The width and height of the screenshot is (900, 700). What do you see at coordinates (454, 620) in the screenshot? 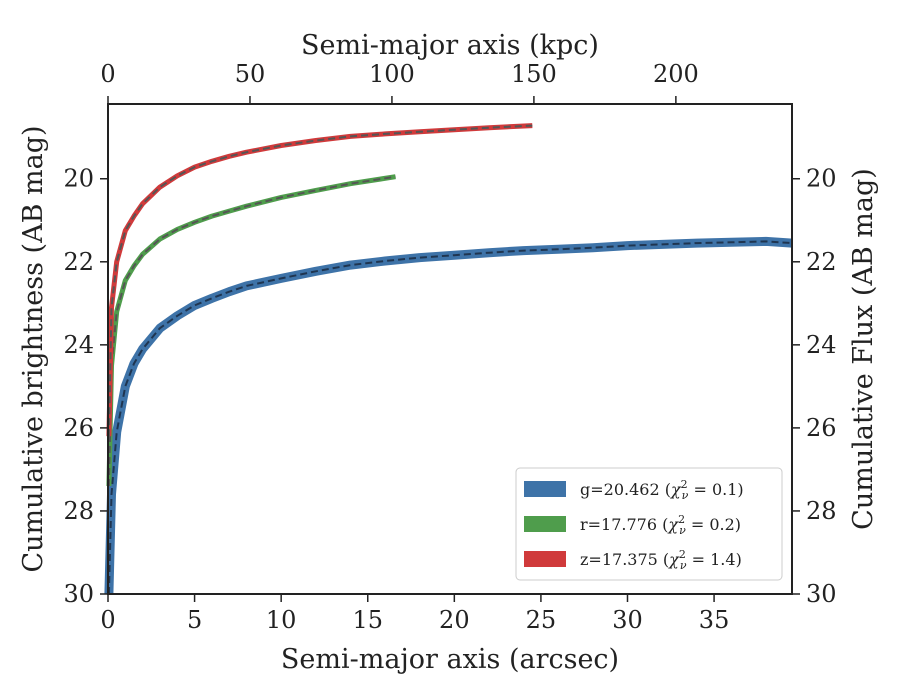
I see `x-tick-label: 20` at bounding box center [454, 620].